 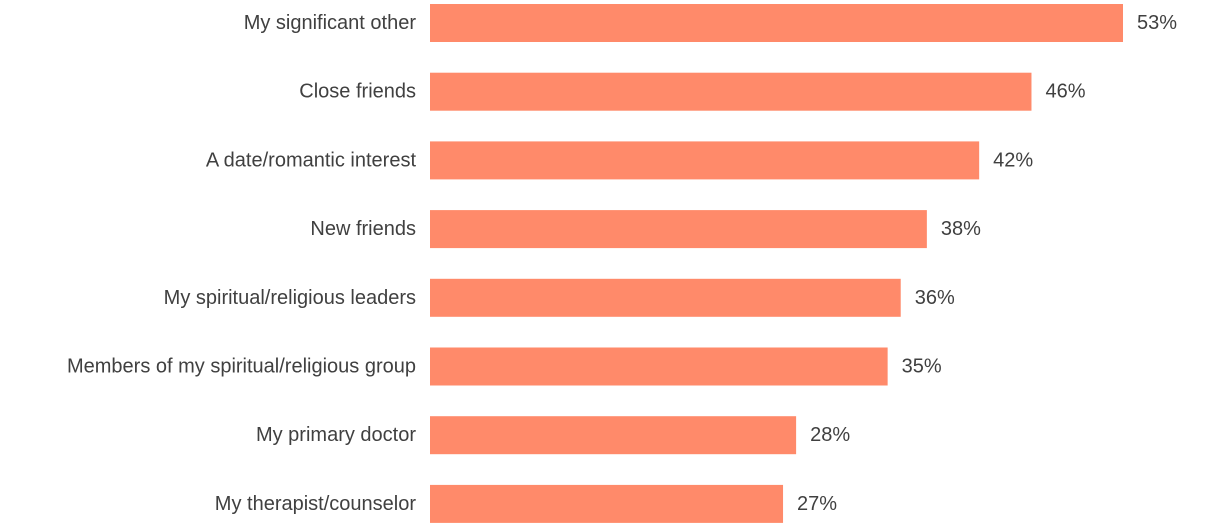 What do you see at coordinates (357, 92) in the screenshot?
I see `category-label: Close friends` at bounding box center [357, 92].